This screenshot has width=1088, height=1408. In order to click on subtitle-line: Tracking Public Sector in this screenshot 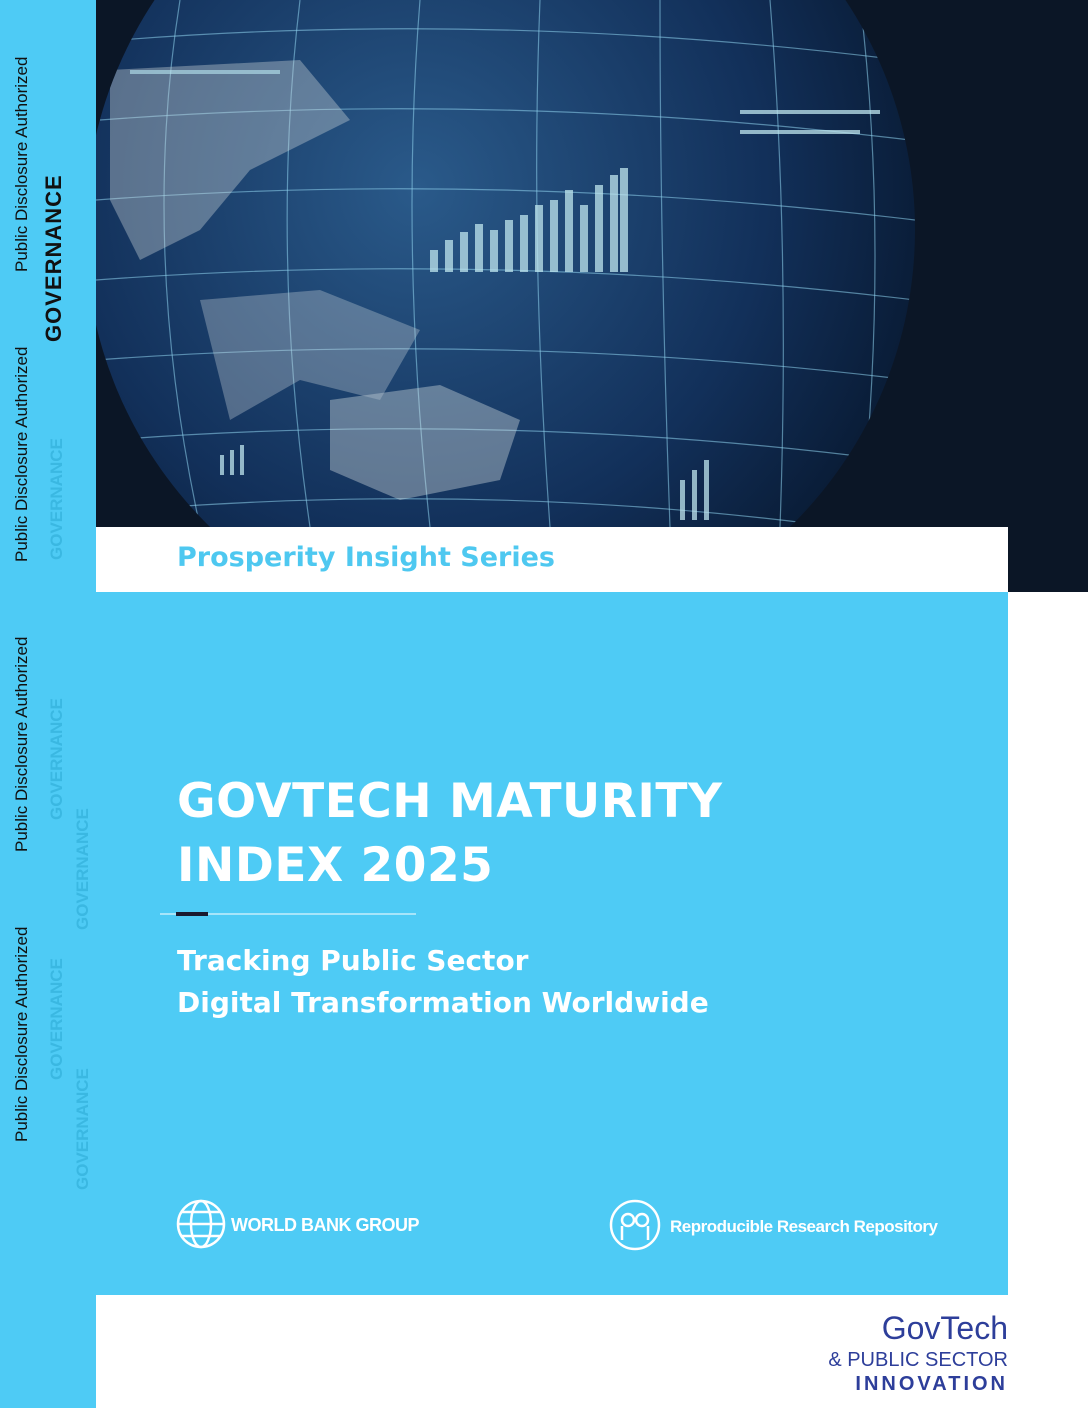, I will do `click(353, 960)`.